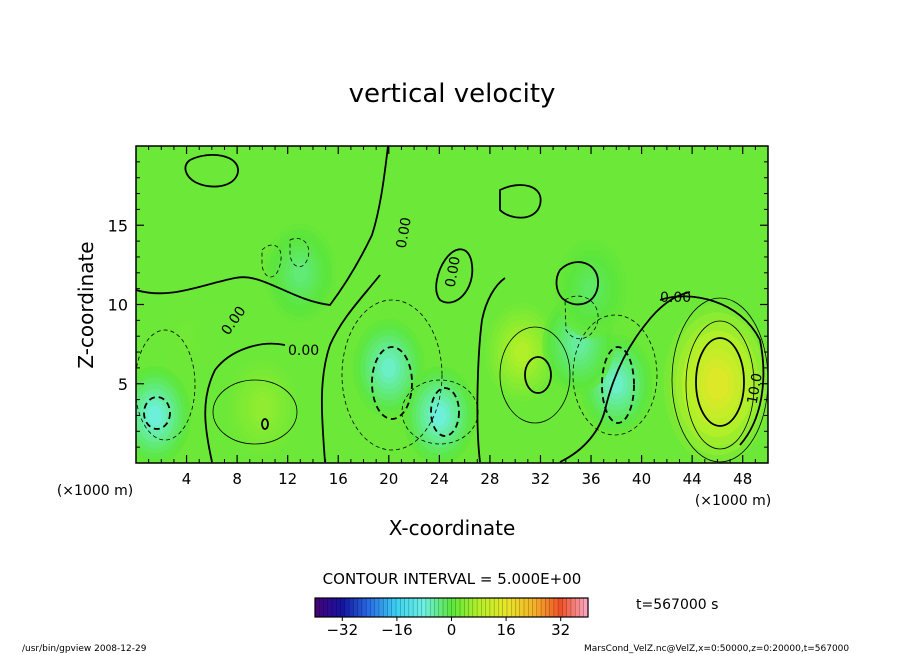 This screenshot has width=904, height=654. Describe the element at coordinates (452, 630) in the screenshot. I see `colorbar-tick-label: 0` at that location.